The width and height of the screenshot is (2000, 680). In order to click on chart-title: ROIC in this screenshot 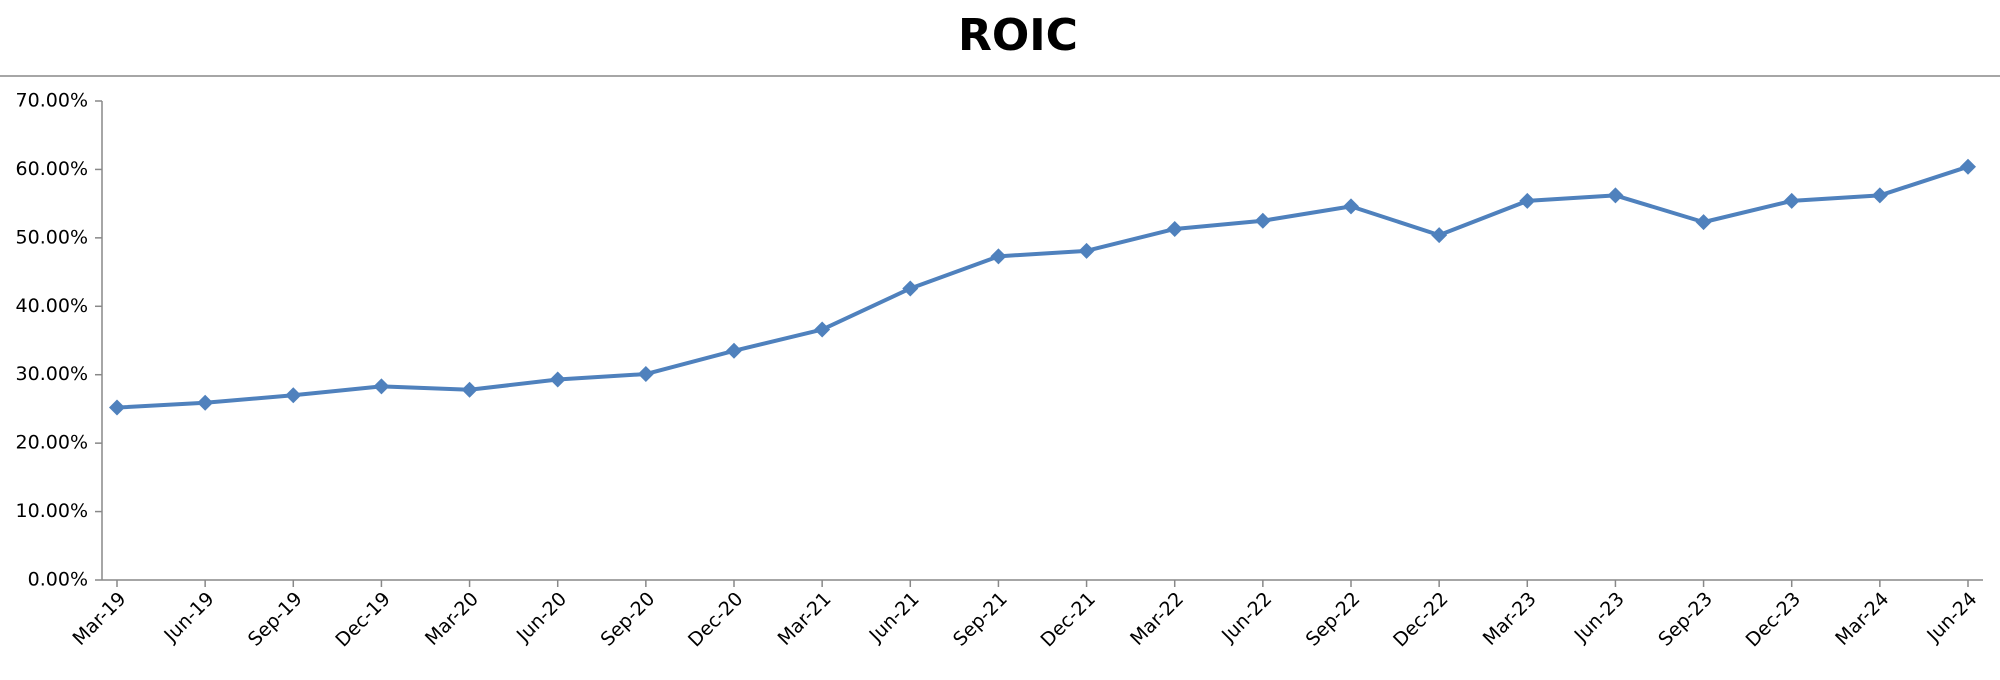, I will do `click(1018, 35)`.